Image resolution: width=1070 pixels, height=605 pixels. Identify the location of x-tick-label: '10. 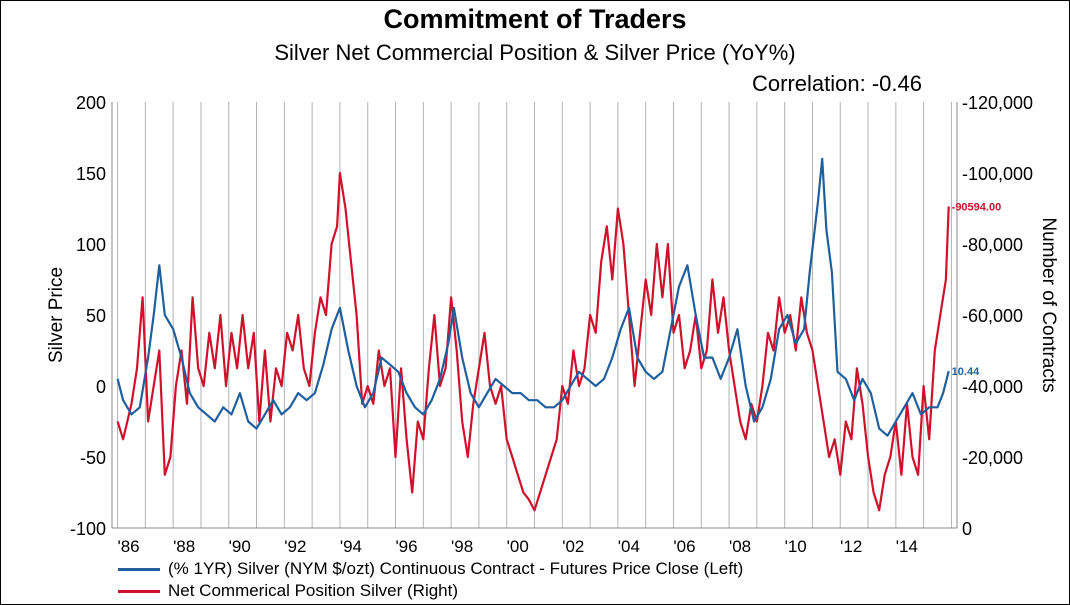
(796, 546).